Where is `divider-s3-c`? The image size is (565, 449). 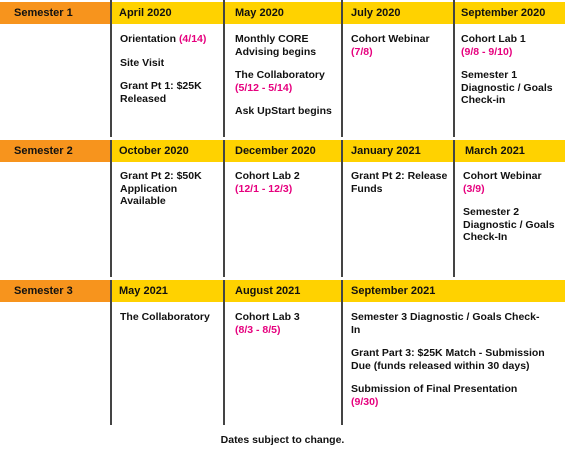
divider-s3-c is located at coordinates (342, 352).